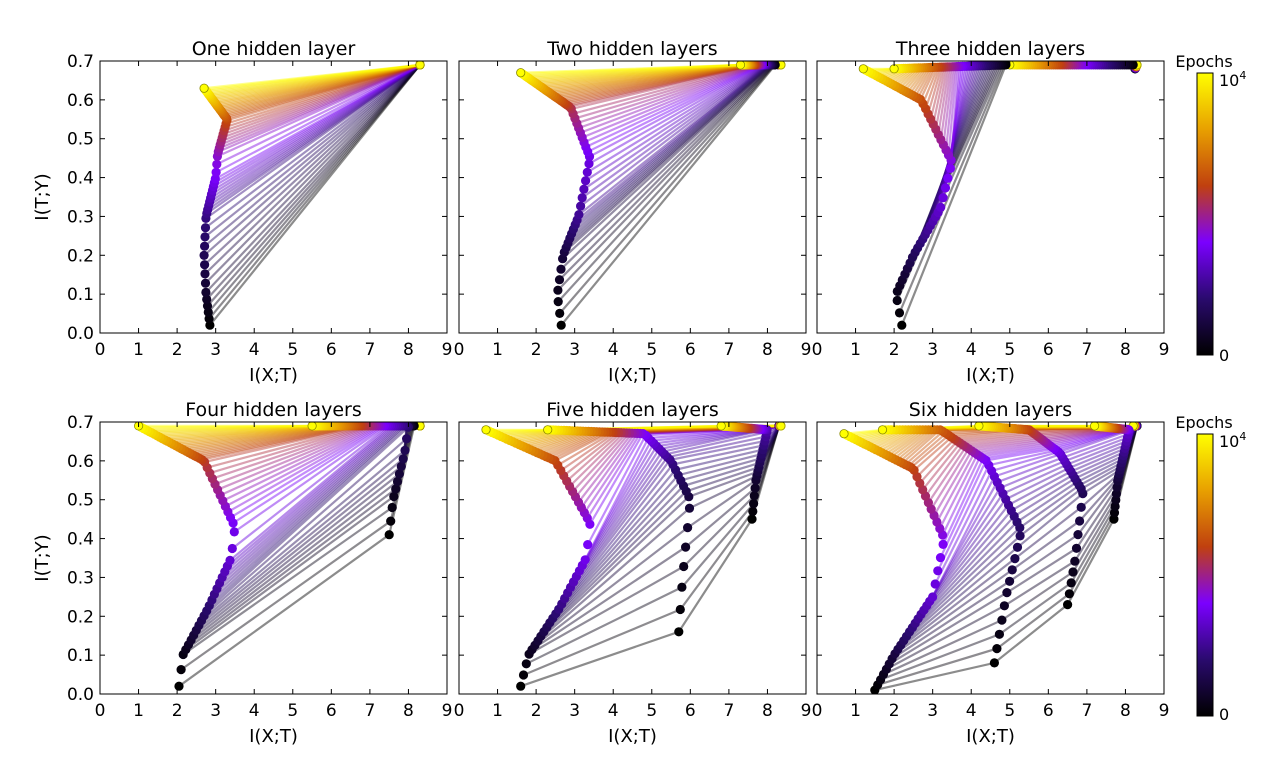 The image size is (1283, 770). What do you see at coordinates (80, 656) in the screenshot?
I see `y-tick-label: 0.1` at bounding box center [80, 656].